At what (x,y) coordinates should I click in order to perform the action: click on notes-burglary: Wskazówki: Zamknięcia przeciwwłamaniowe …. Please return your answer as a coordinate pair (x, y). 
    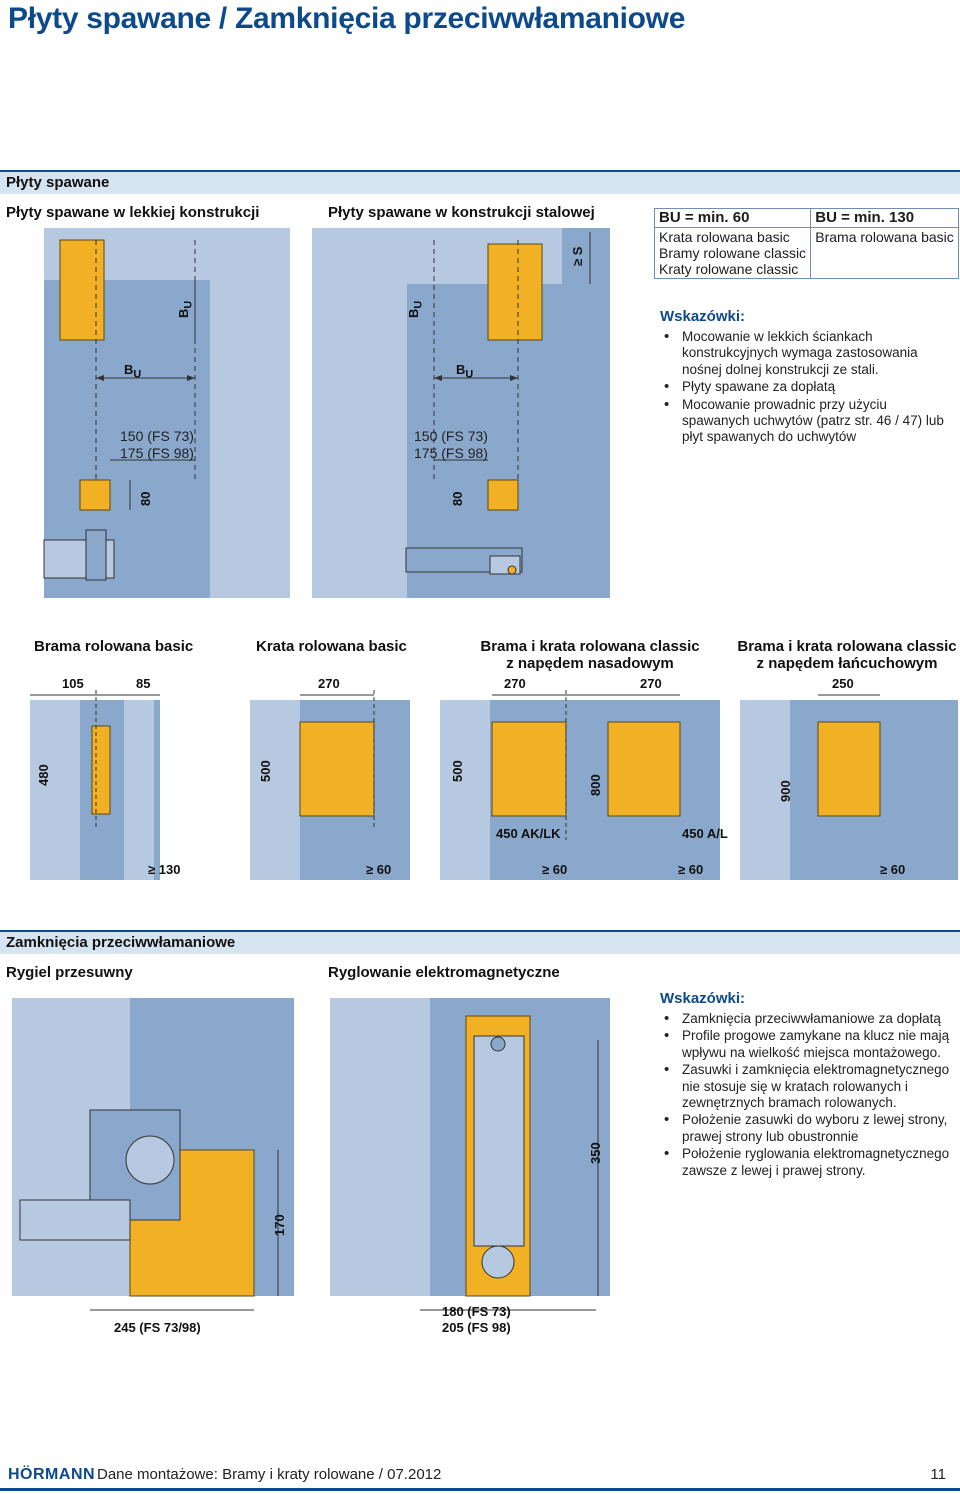
    Looking at the image, I should click on (808, 1085).